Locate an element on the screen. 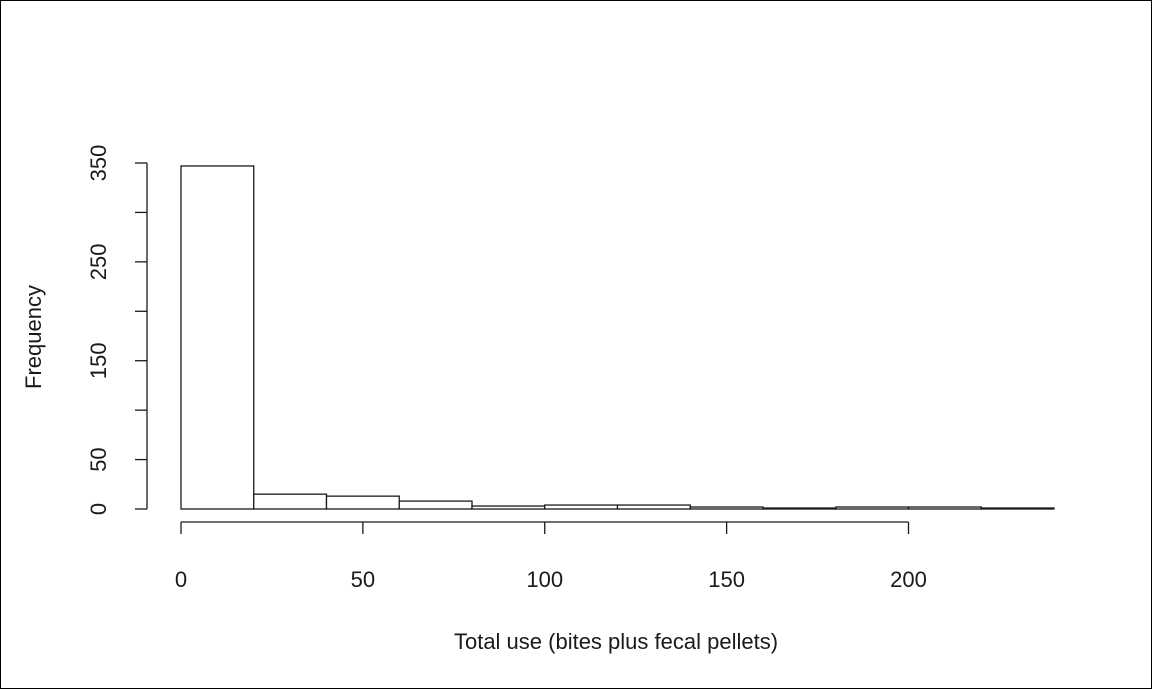  y-tick-label-3: 150 is located at coordinates (98, 360).